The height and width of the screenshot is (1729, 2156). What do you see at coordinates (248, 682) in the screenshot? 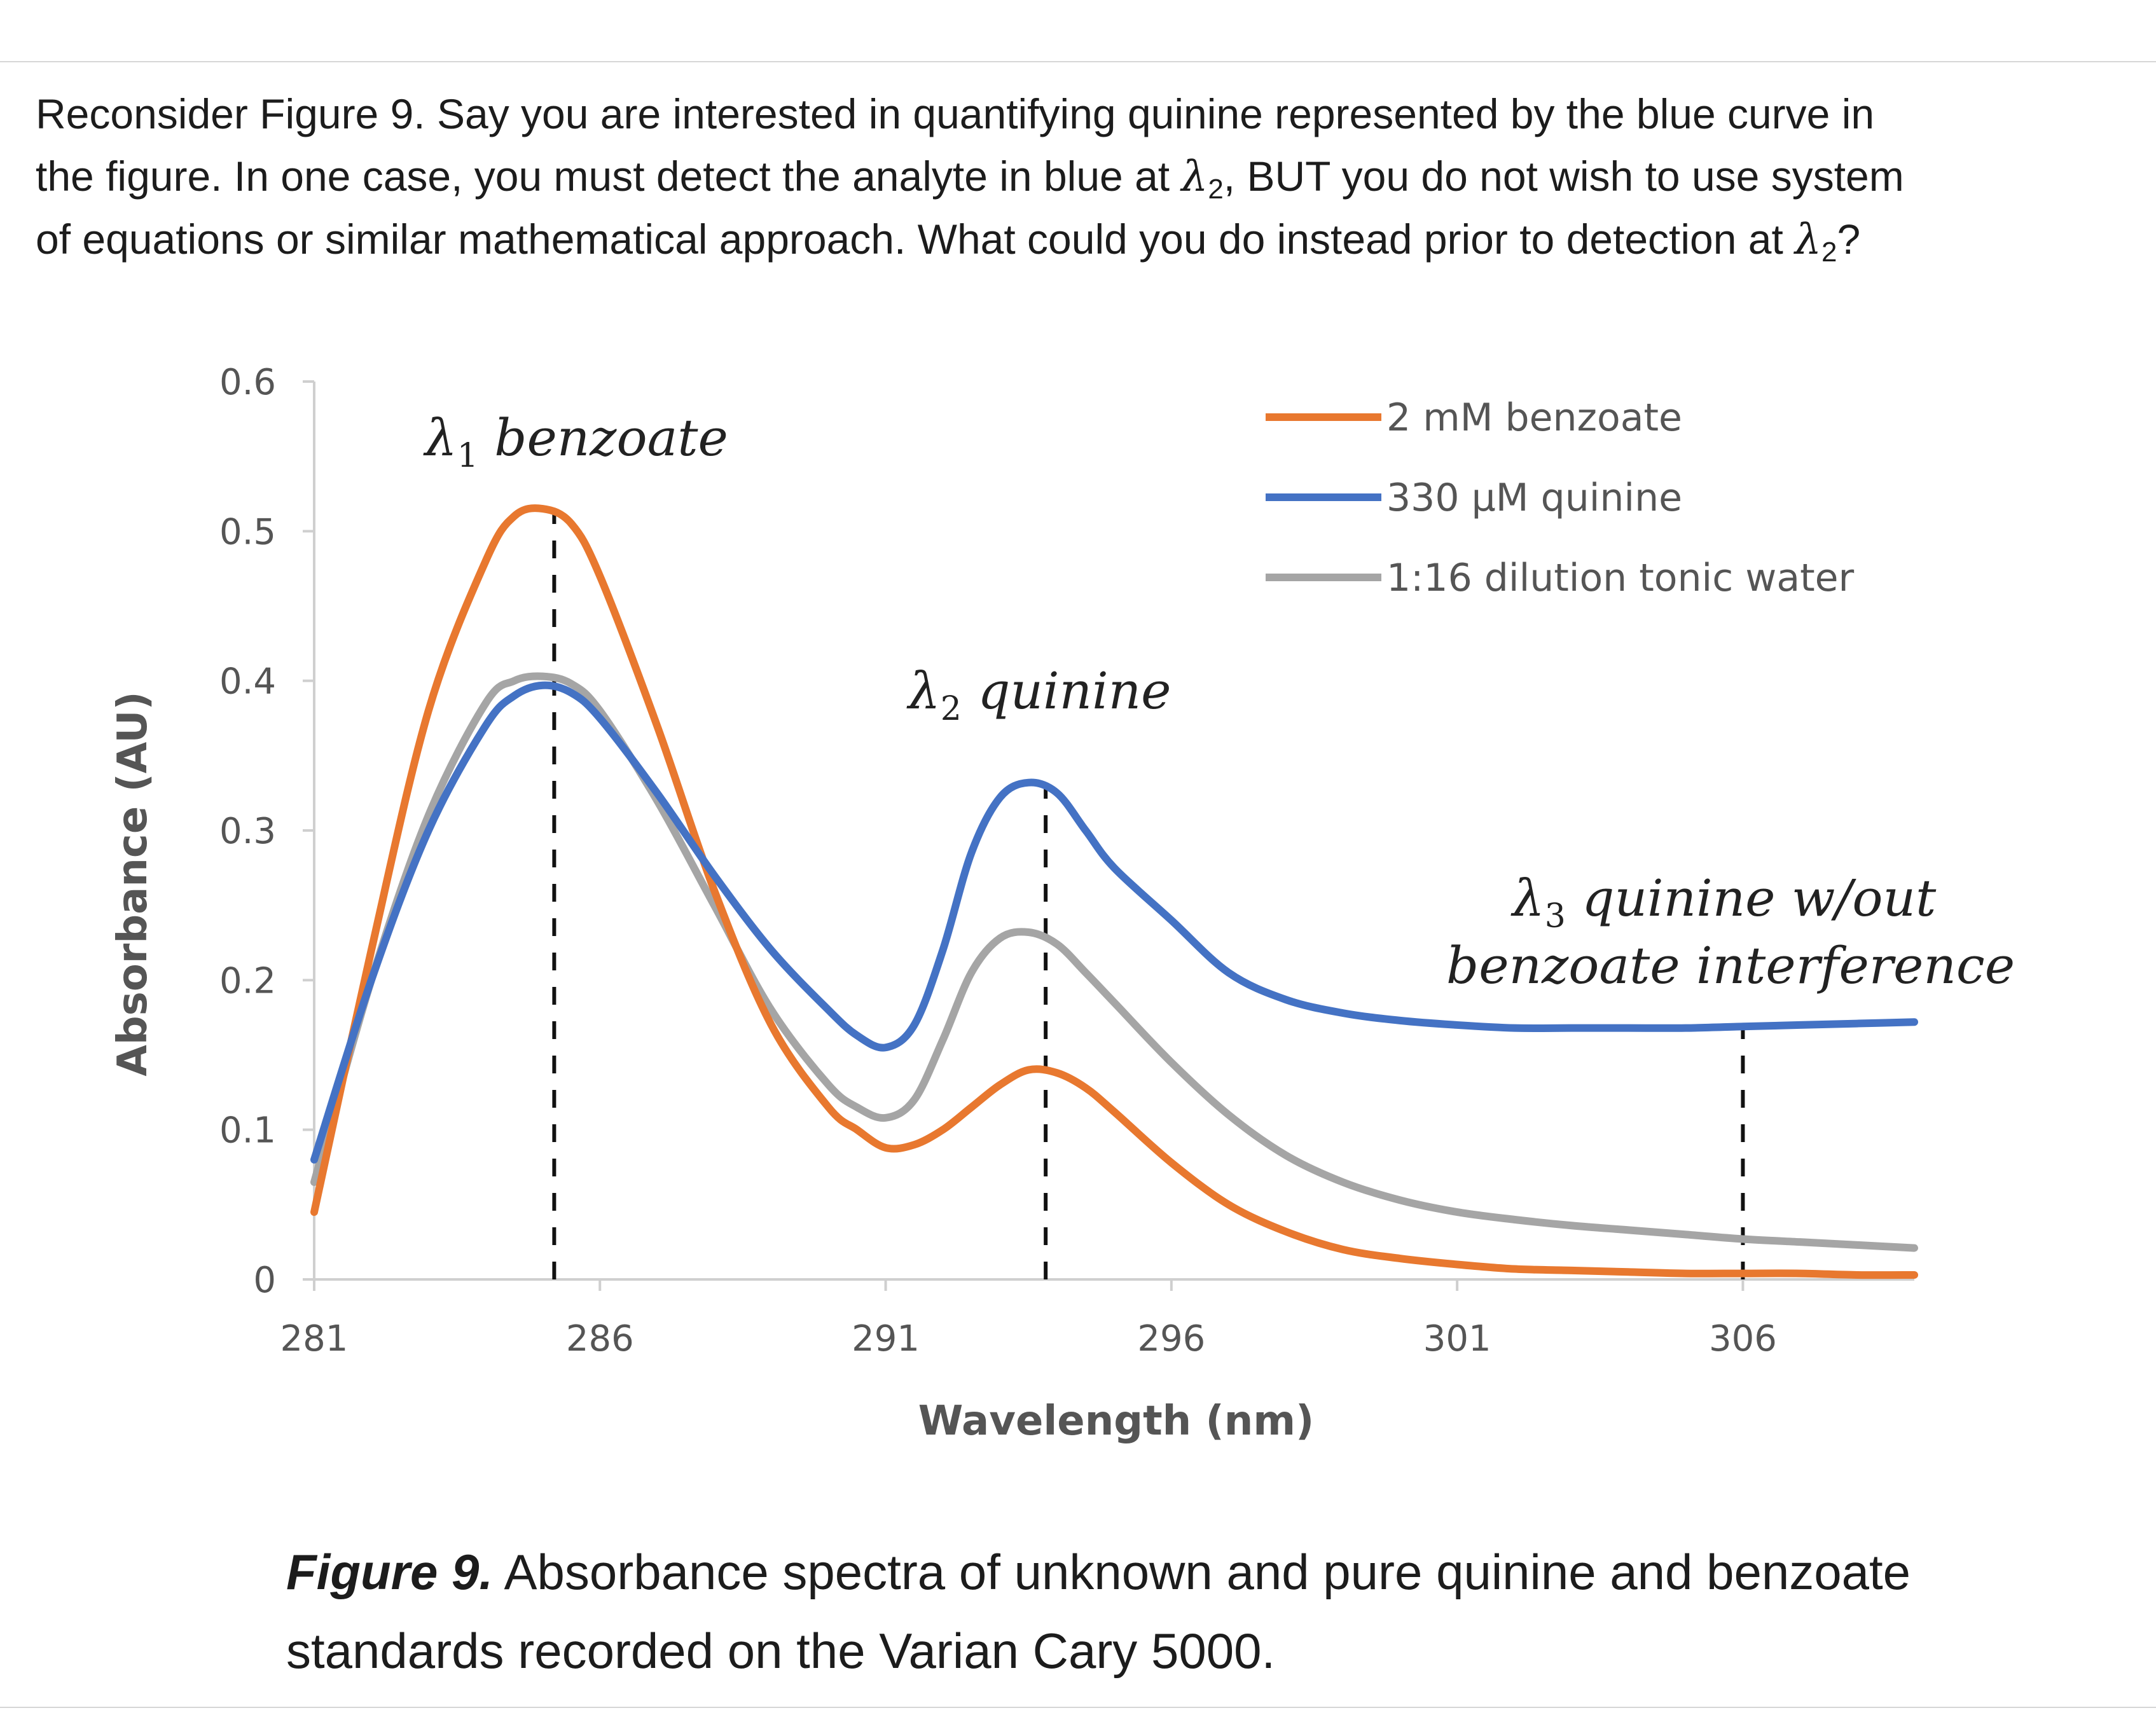
I see `y-tick-label: 0.4` at bounding box center [248, 682].